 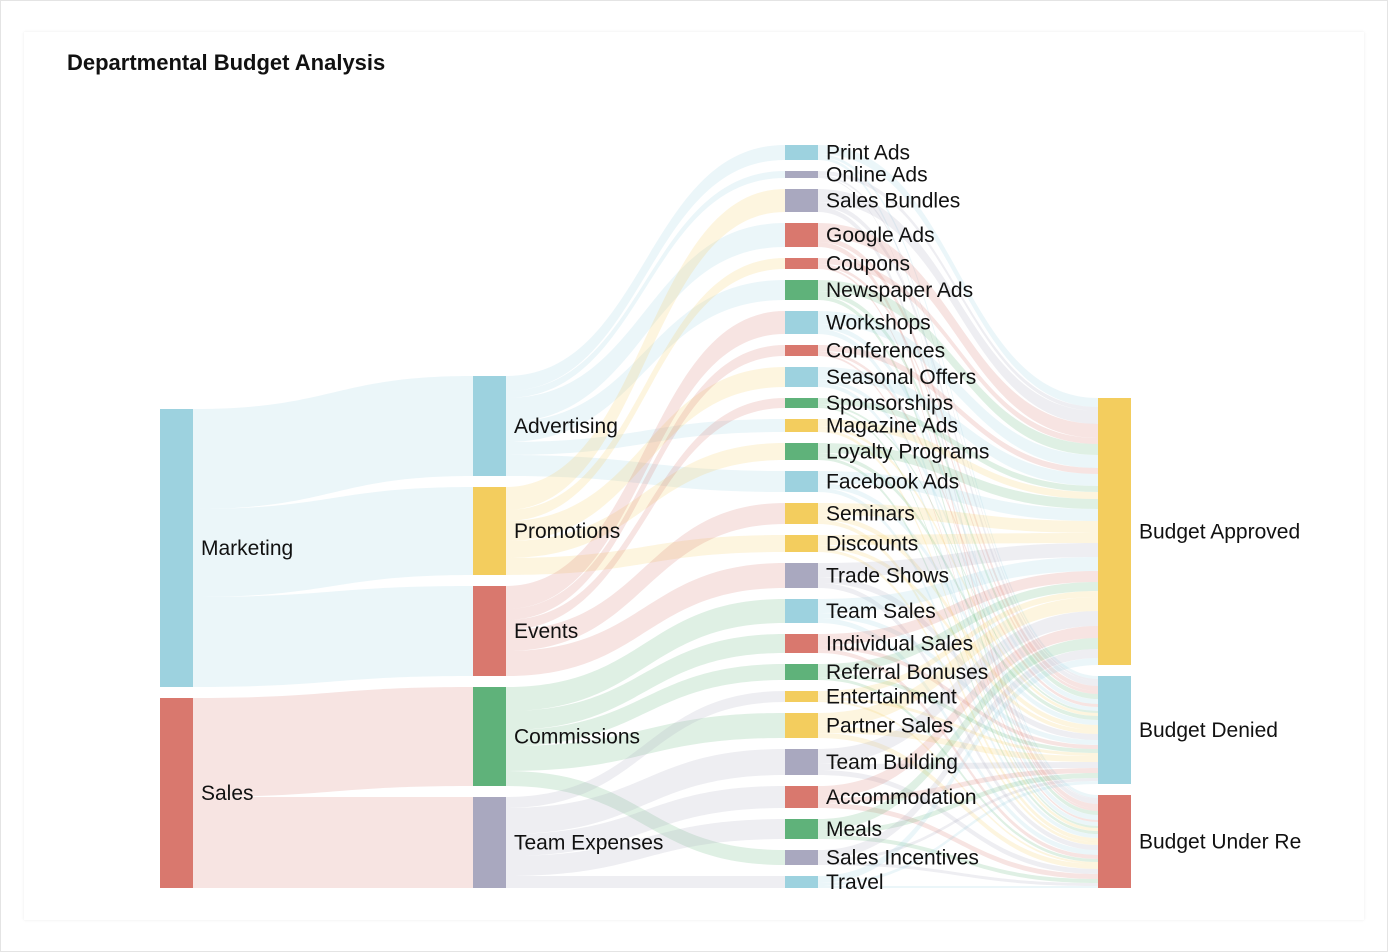 I want to click on link-referral-bonuses-to-budget-denied, so click(x=958, y=713).